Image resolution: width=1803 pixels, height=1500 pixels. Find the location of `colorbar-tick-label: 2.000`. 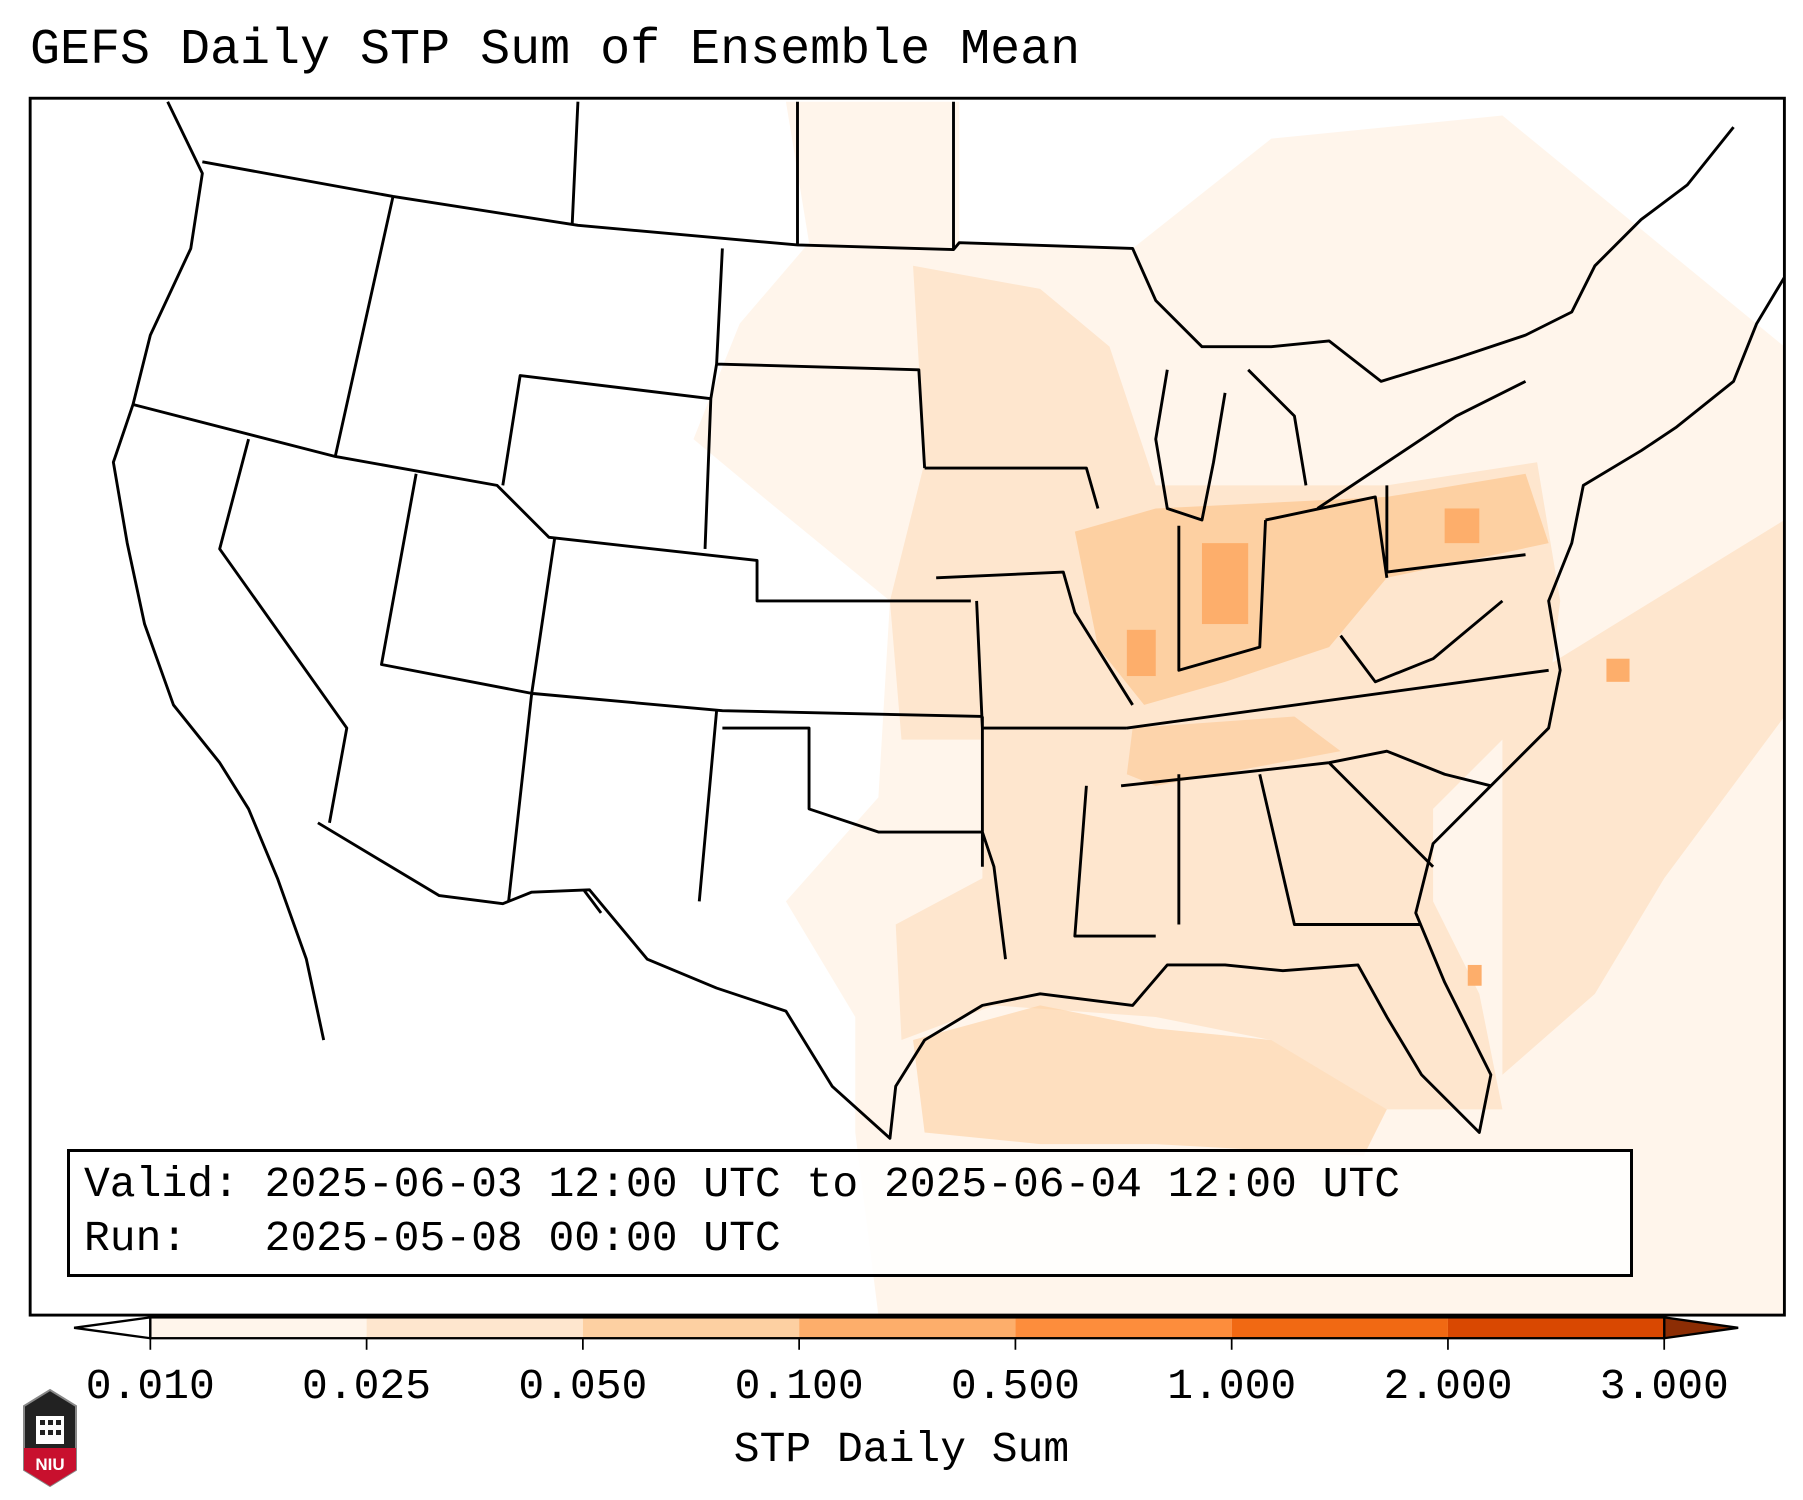

colorbar-tick-label: 2.000 is located at coordinates (1448, 1386).